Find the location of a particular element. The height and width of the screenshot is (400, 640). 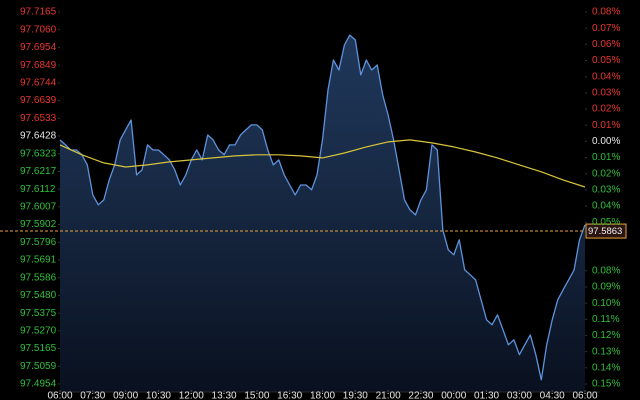

y2-tick-label: 0.13% is located at coordinates (606, 351).